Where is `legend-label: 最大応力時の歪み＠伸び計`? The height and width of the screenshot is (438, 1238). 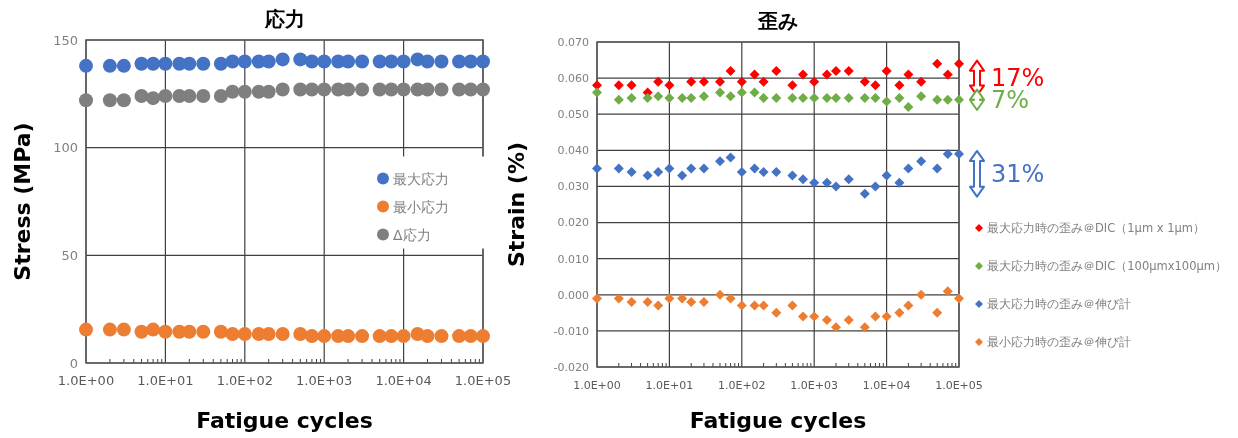
legend-label: 最大応力時の歪み＠伸び計 is located at coordinates (1059, 304).